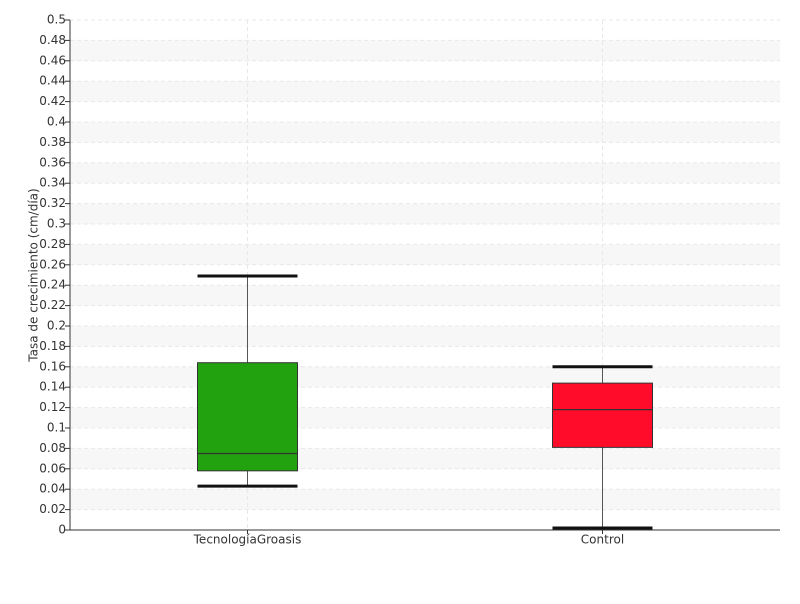  Describe the element at coordinates (52, 244) in the screenshot. I see `y-tick-label: 0.28` at that location.